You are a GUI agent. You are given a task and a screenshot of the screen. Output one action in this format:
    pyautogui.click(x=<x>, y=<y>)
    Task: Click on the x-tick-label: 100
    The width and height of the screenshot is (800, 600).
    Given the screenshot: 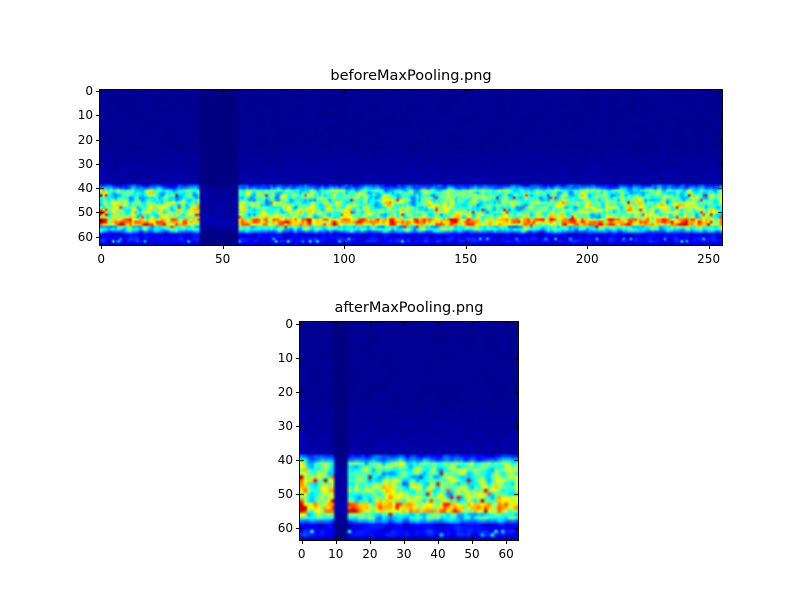 What is the action you would take?
    pyautogui.click(x=344, y=259)
    